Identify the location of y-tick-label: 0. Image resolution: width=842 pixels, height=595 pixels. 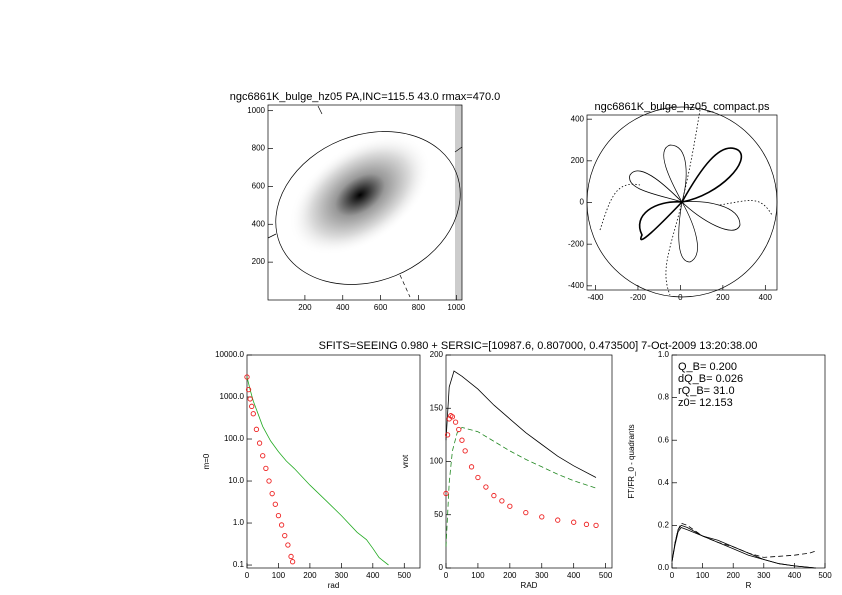
(441, 567).